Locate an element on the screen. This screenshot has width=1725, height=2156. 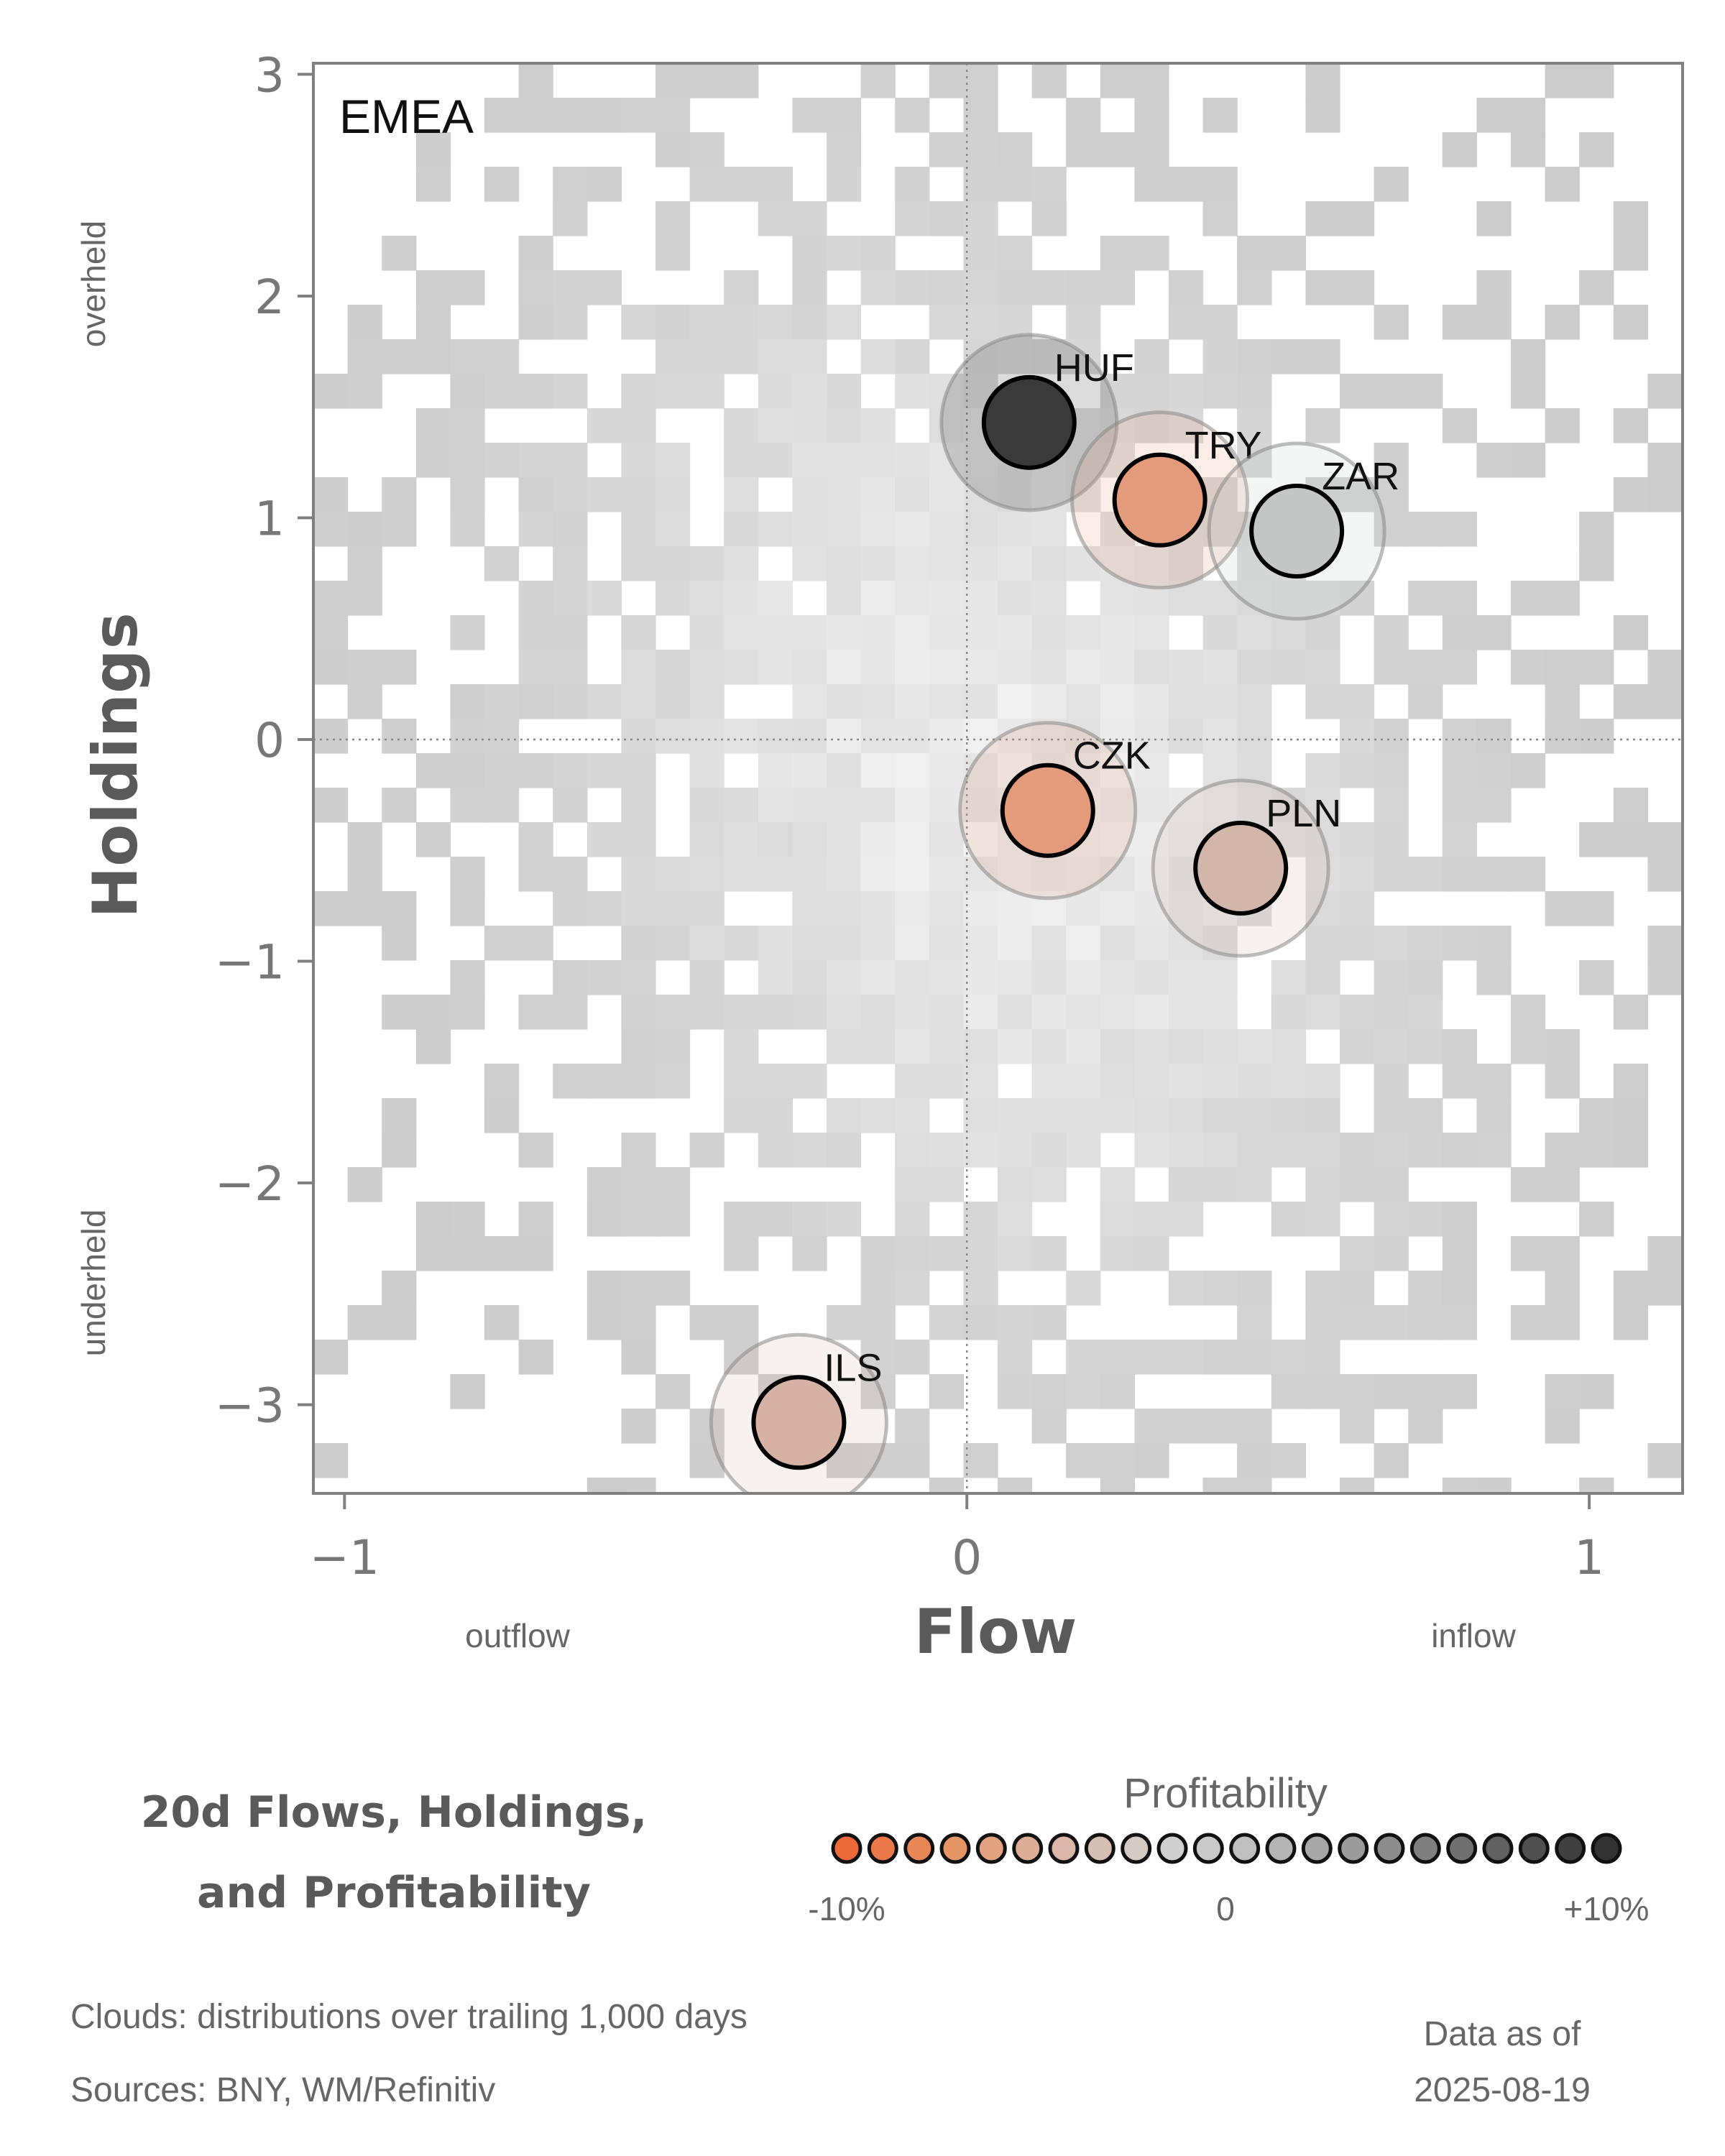
point-marker is located at coordinates (1160, 500).